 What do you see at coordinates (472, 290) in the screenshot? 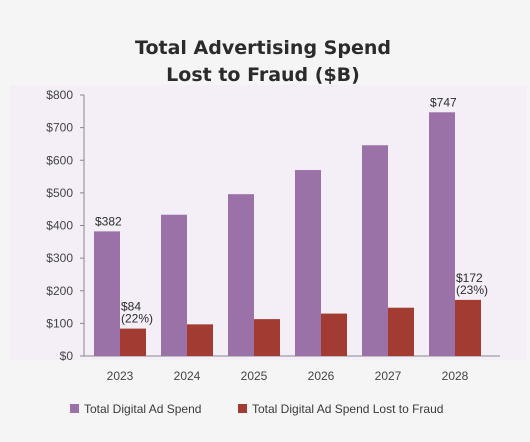
I see `data-label: (23%)` at bounding box center [472, 290].